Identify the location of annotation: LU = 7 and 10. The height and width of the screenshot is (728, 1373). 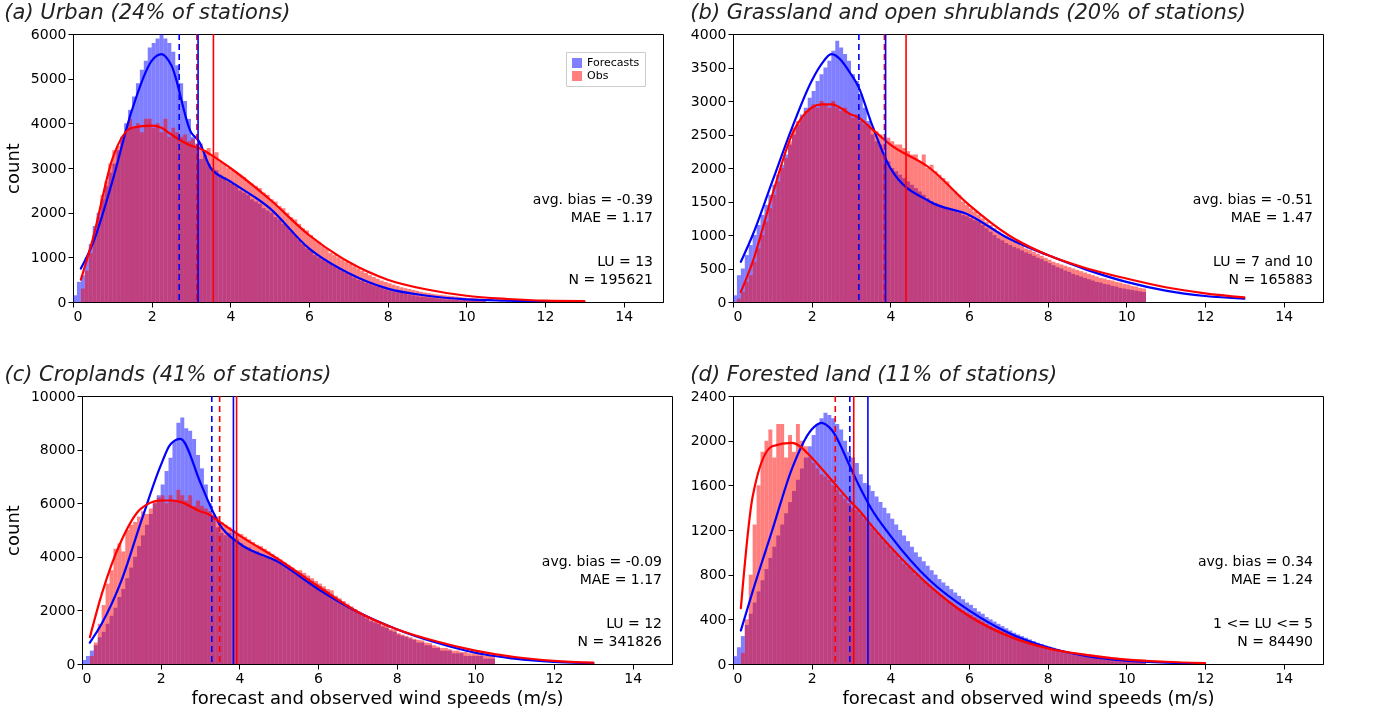
(1263, 261).